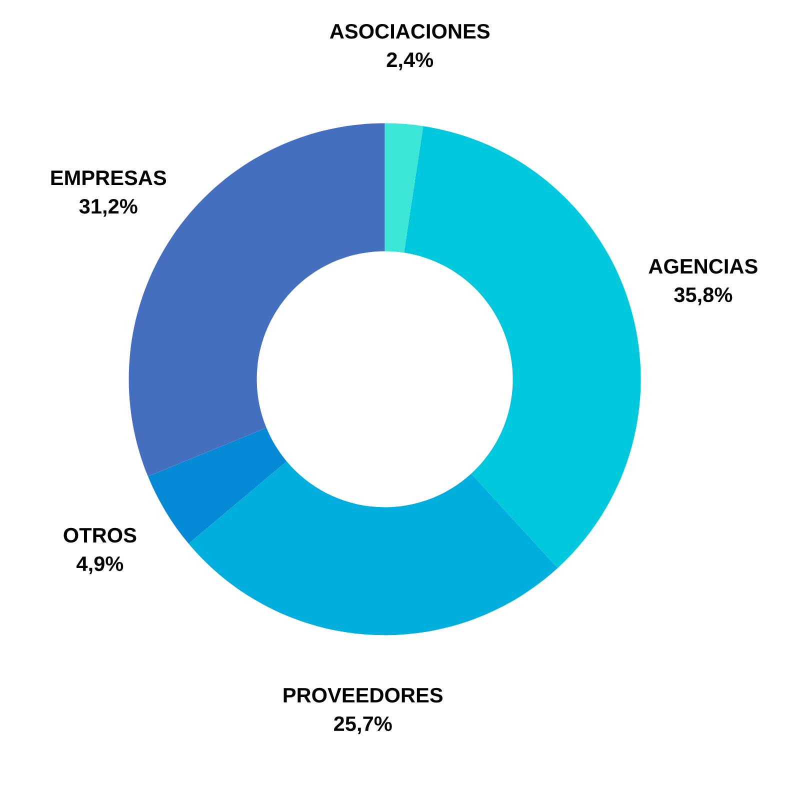 The height and width of the screenshot is (800, 800). Describe the element at coordinates (108, 178) in the screenshot. I see `slice-label: EMPRESAS` at that location.